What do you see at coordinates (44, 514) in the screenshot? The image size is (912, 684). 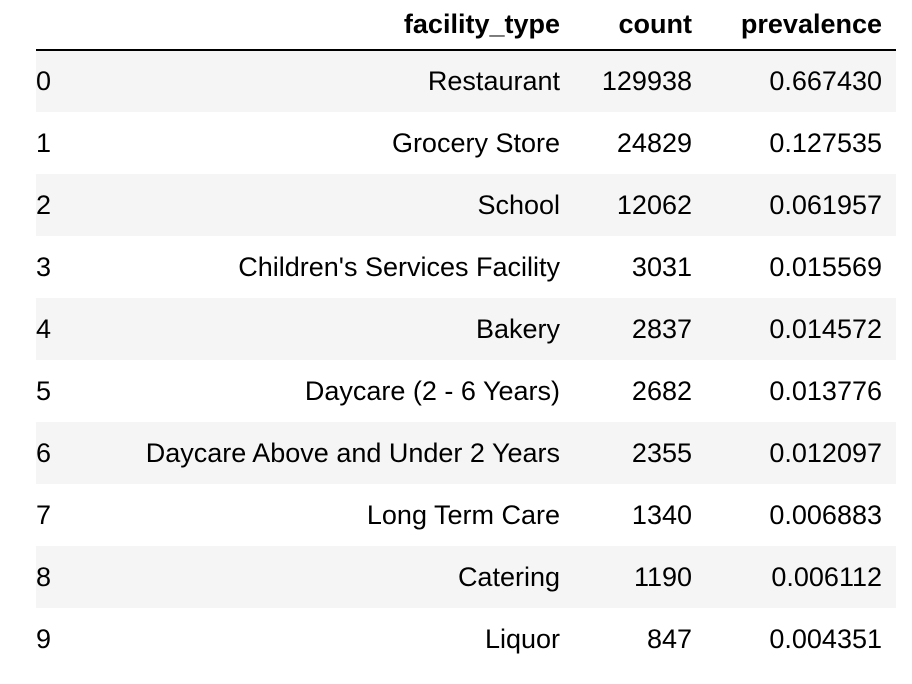 I see `row-index: 7` at bounding box center [44, 514].